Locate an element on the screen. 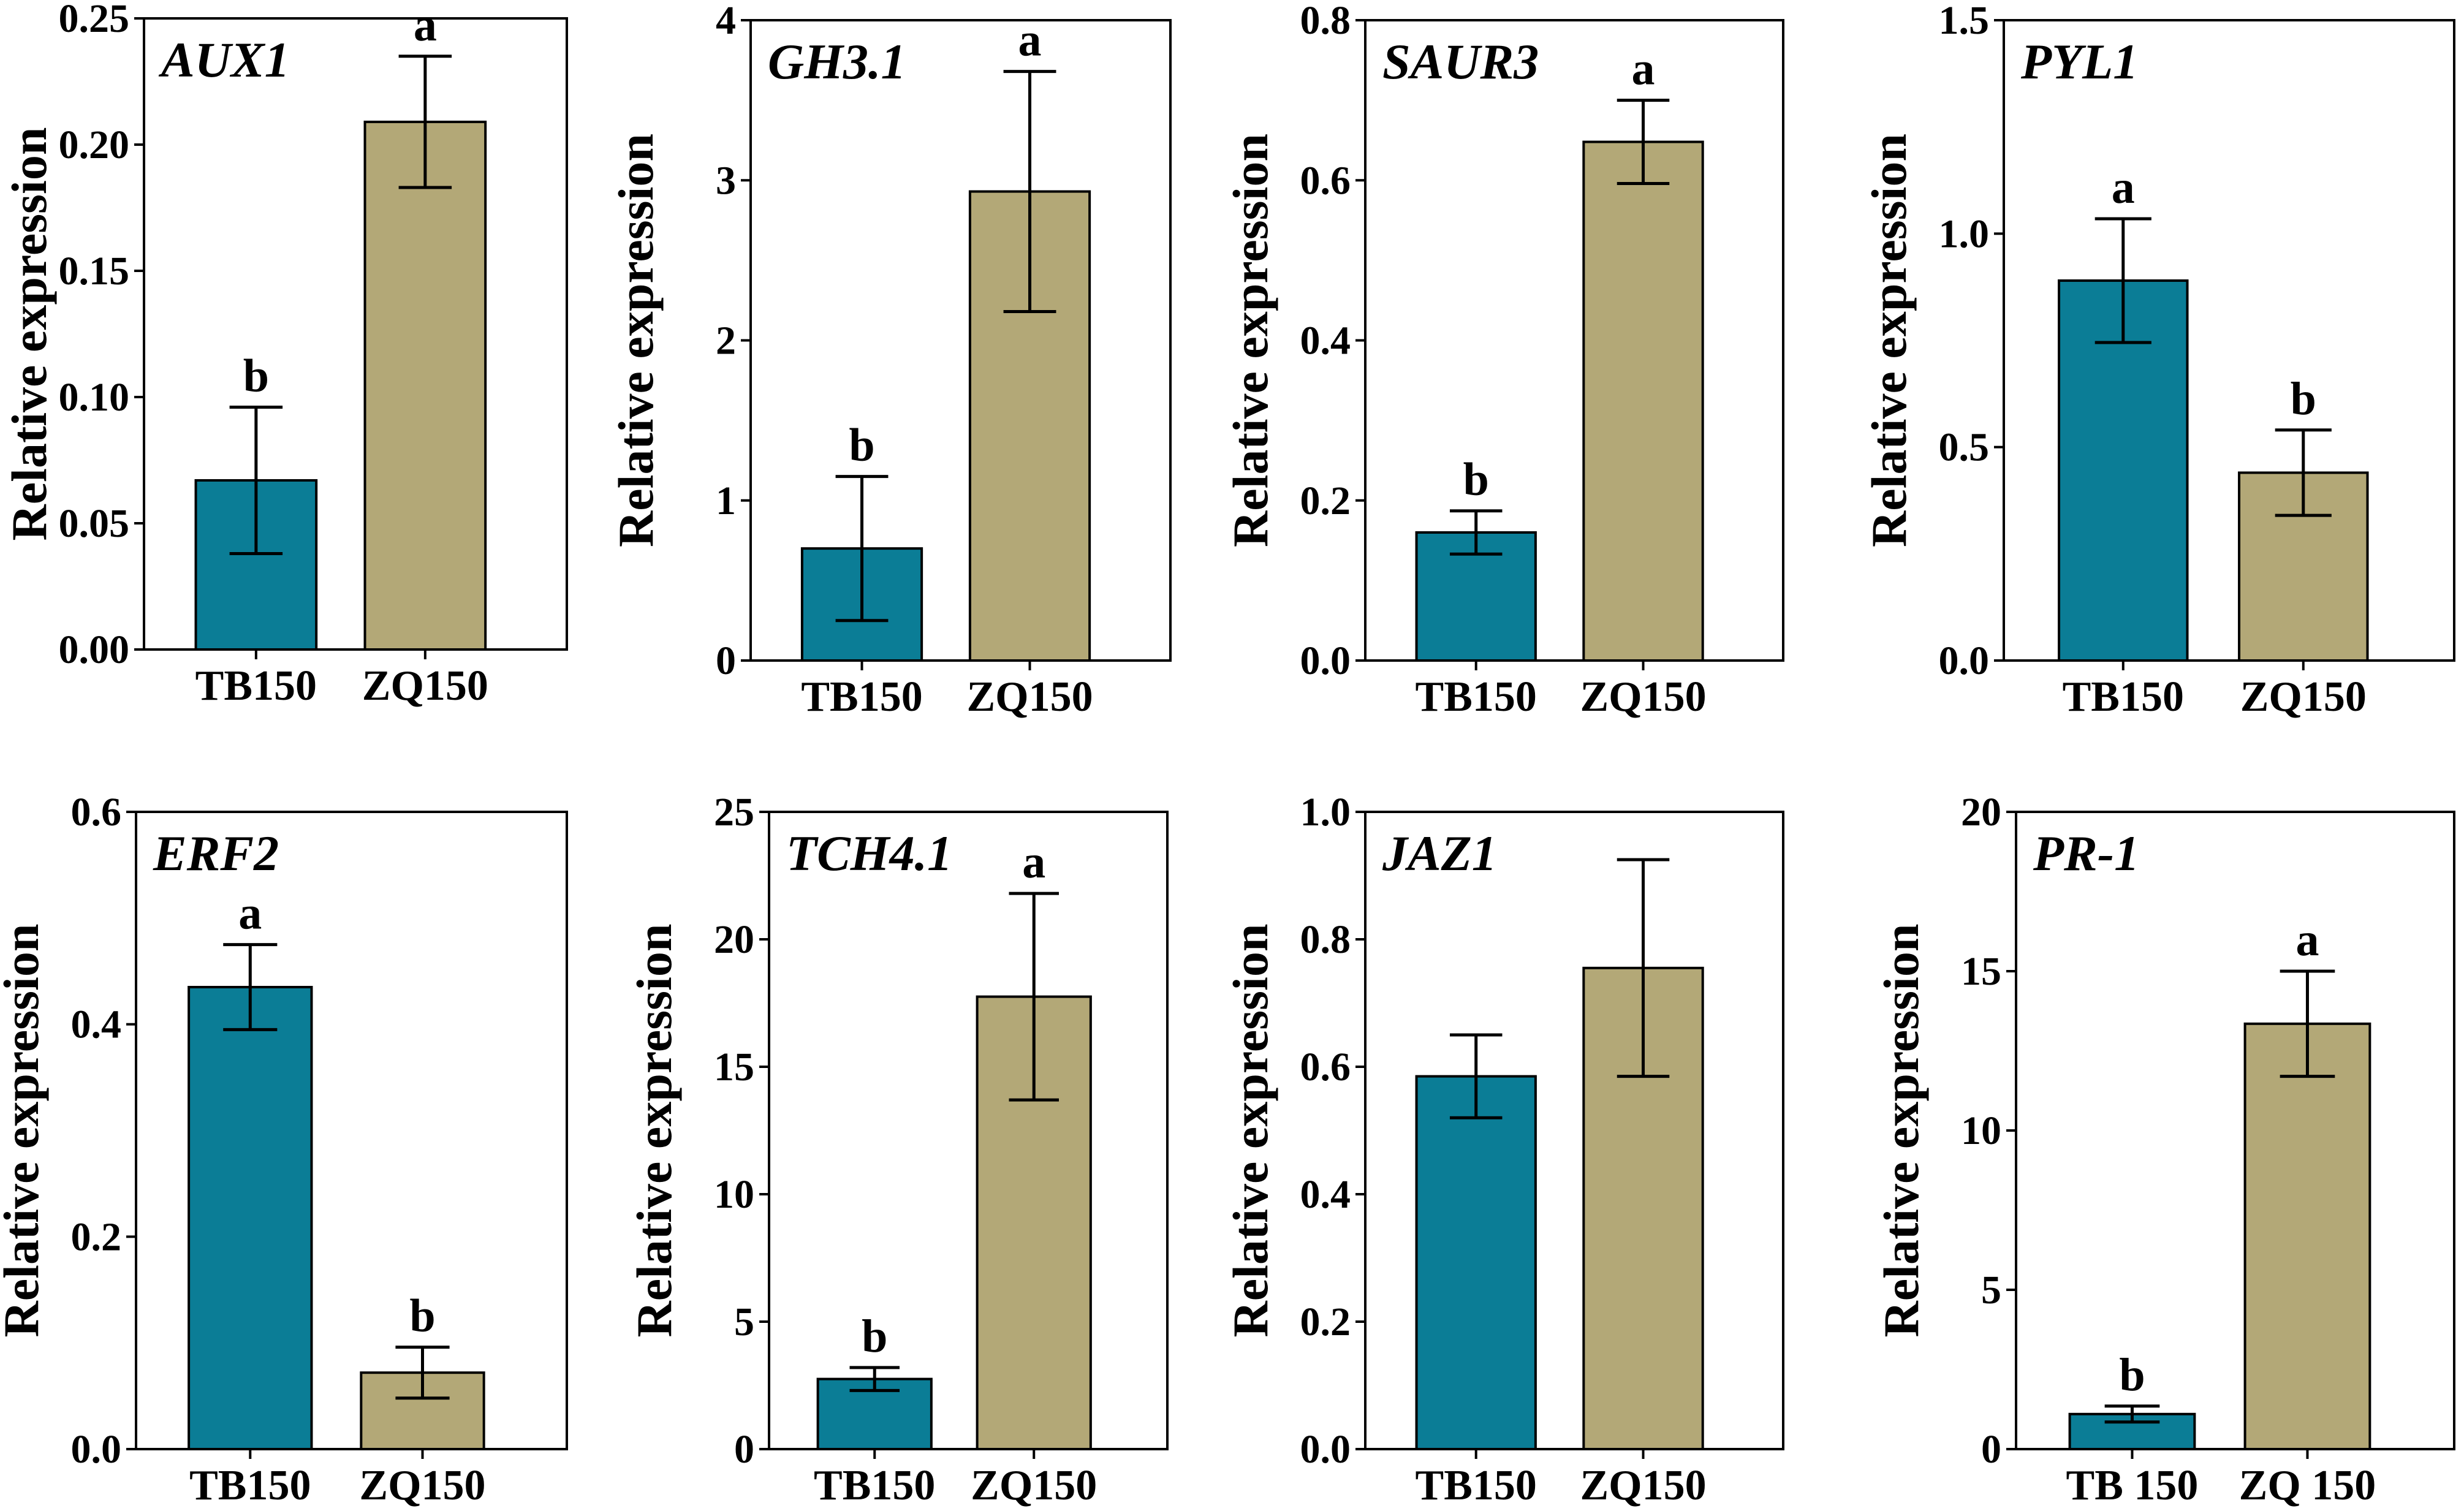 The height and width of the screenshot is (1511, 2464). y-tick-label: 0.15 is located at coordinates (94, 271).